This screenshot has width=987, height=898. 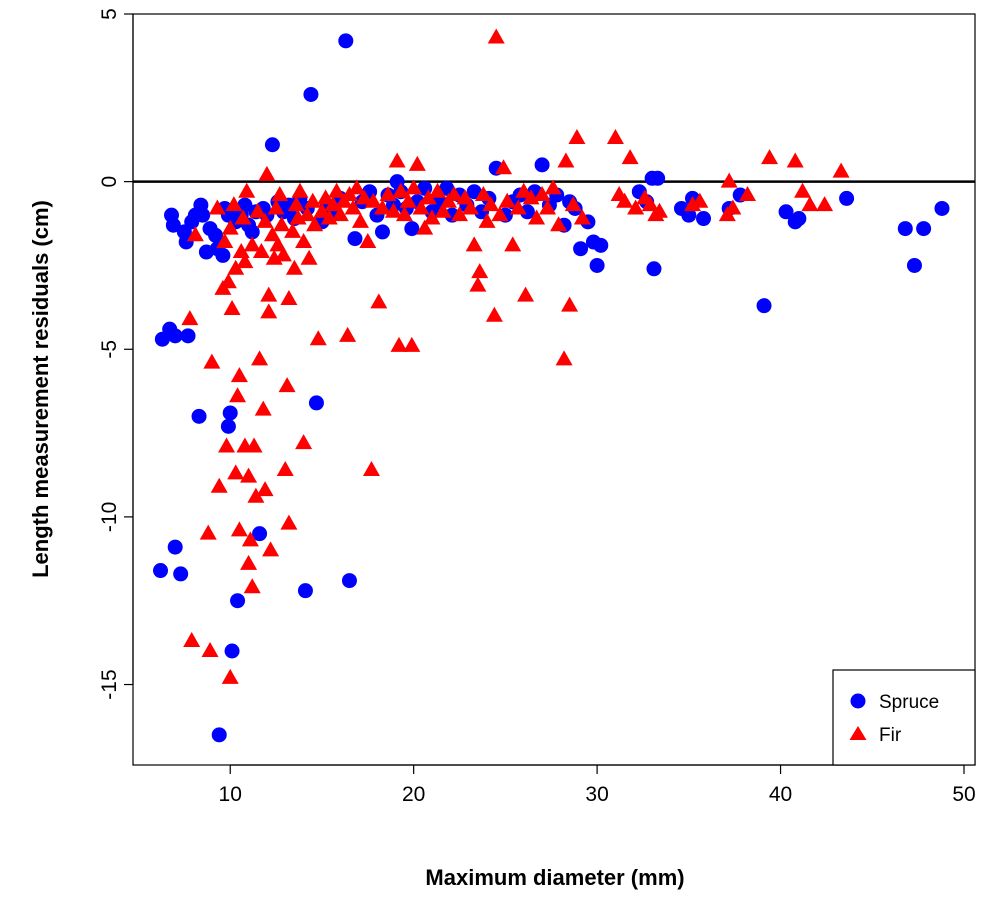 I want to click on y-axis-title: Length measurement residuals (cm), so click(x=40, y=389).